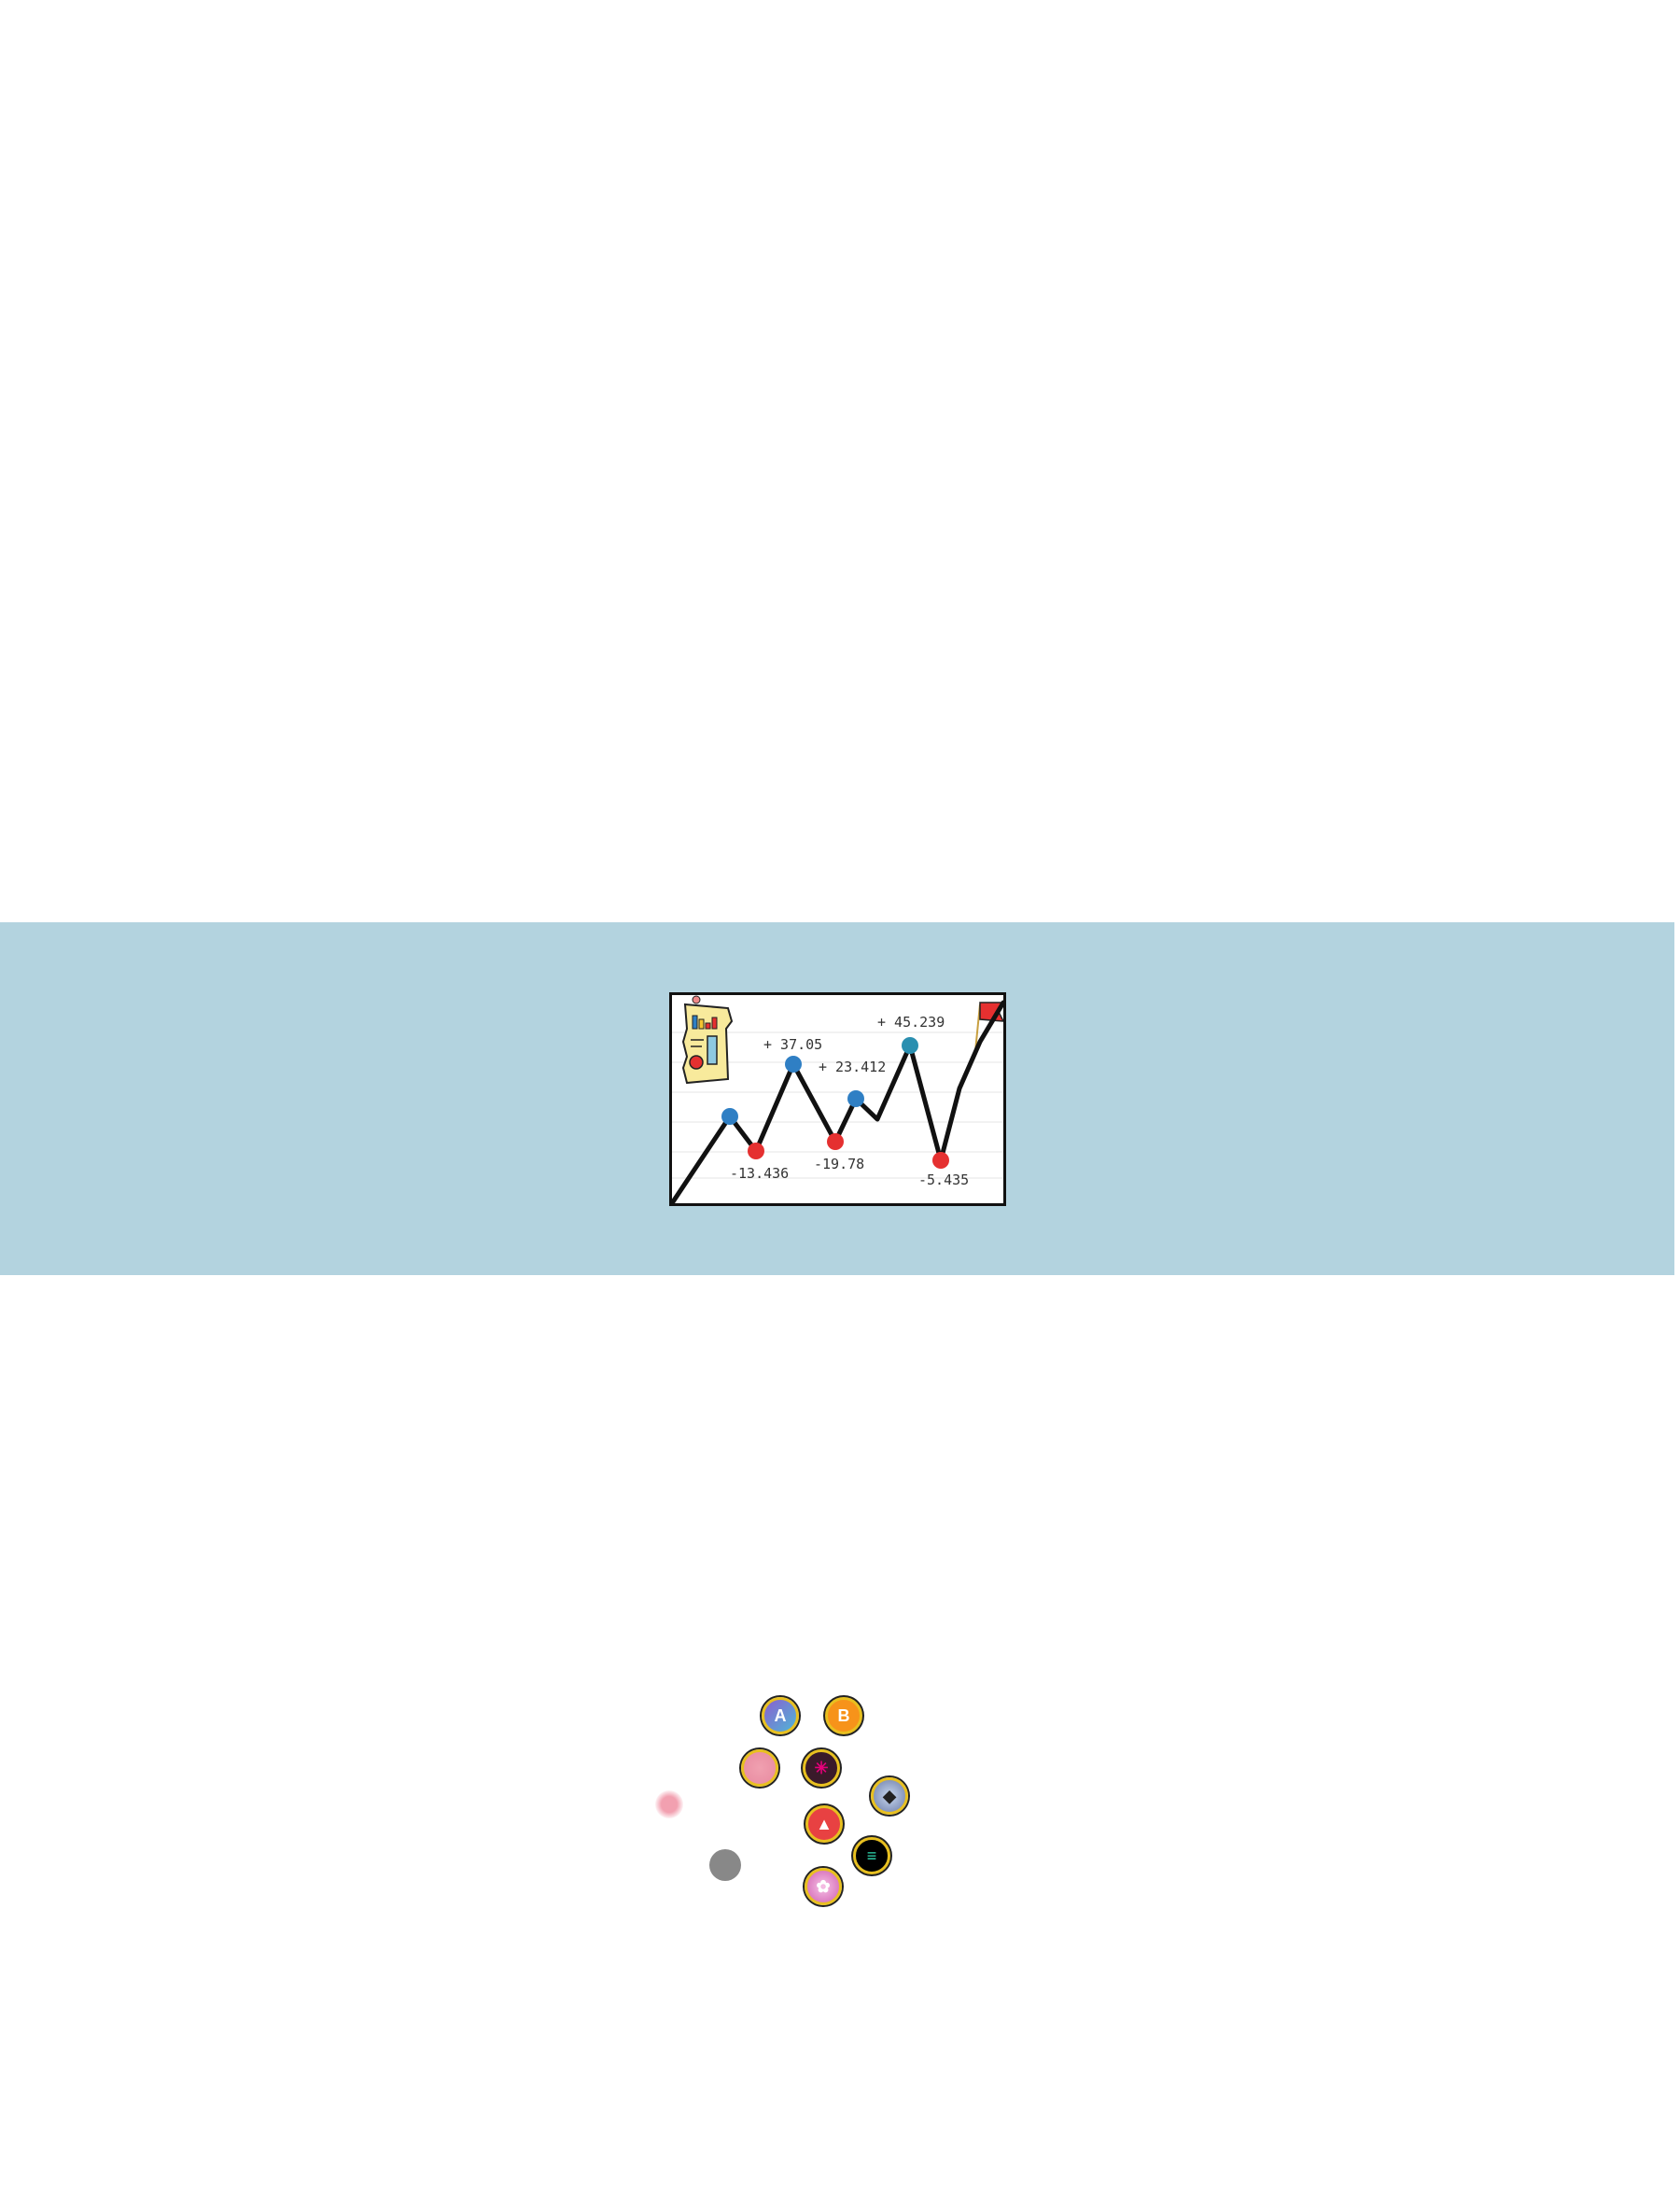  I want to click on unicorn-coin-icon: ✿, so click(823, 1887).